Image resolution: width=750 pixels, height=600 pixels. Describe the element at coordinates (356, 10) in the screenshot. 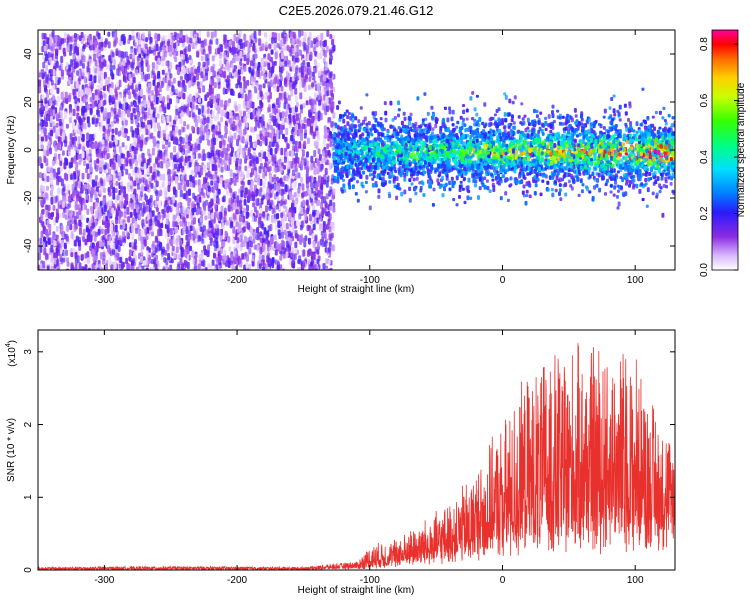

I see `figure-title: C2E5.2026.079.21.46.G12` at that location.